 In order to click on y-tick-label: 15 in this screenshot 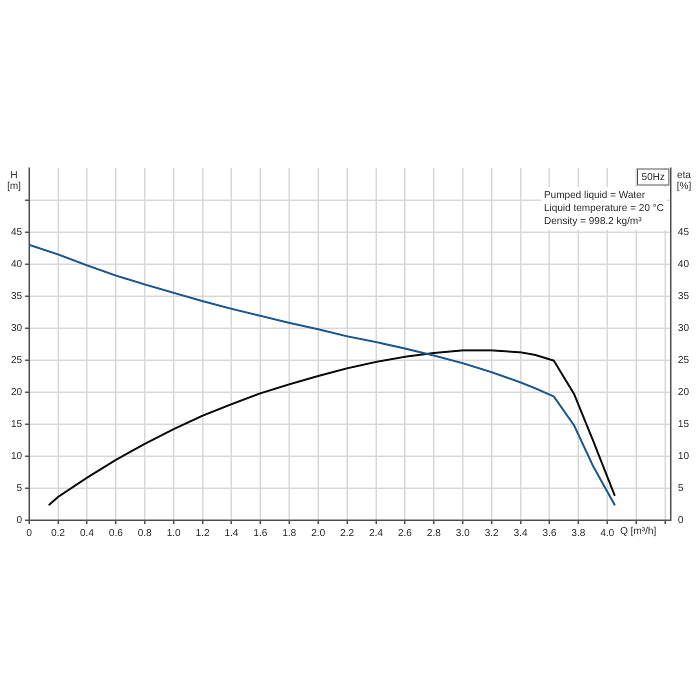, I will do `click(17, 424)`.